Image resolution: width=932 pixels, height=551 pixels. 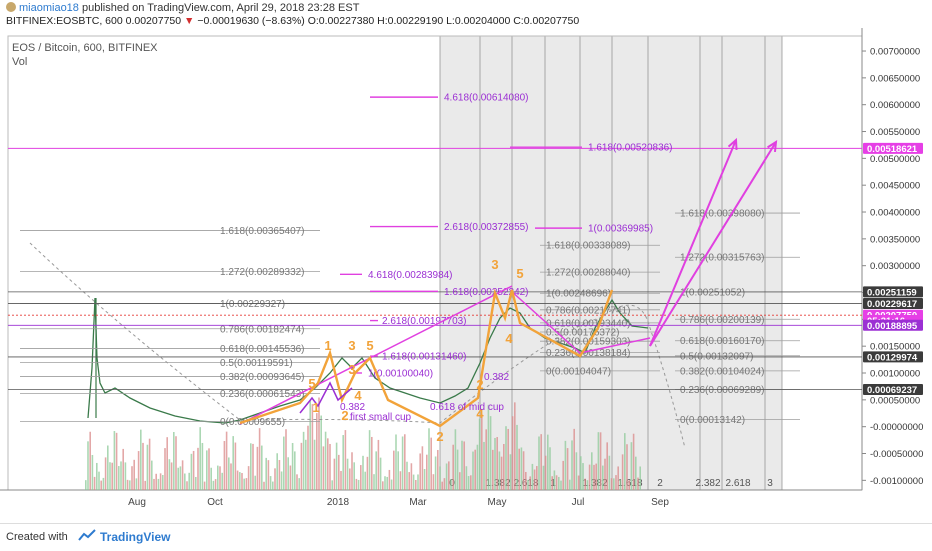 What do you see at coordinates (693, 243) in the screenshot?
I see `target-arrow-line` at bounding box center [693, 243].